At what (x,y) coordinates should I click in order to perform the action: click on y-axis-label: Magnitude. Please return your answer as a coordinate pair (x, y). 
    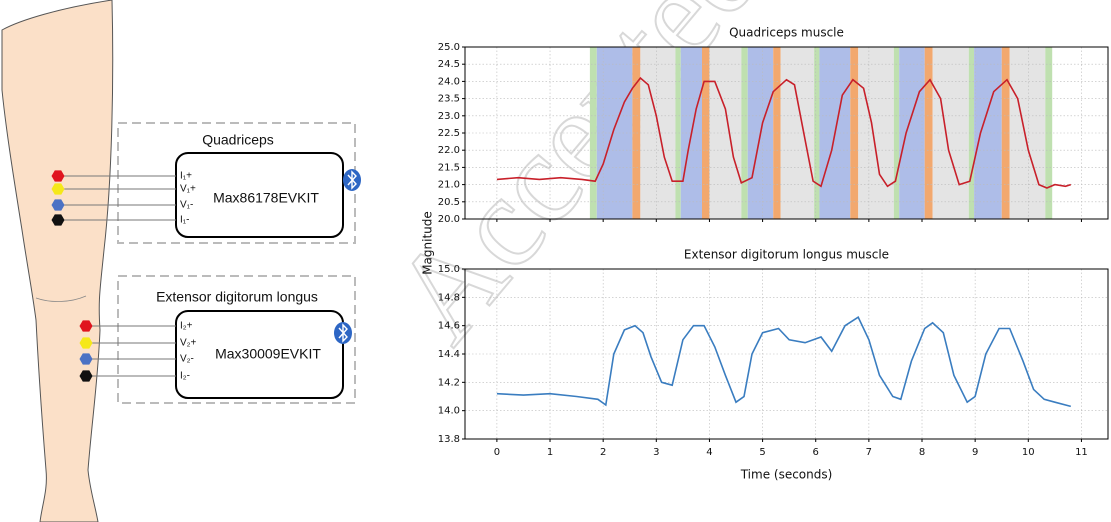
    Looking at the image, I should click on (428, 243).